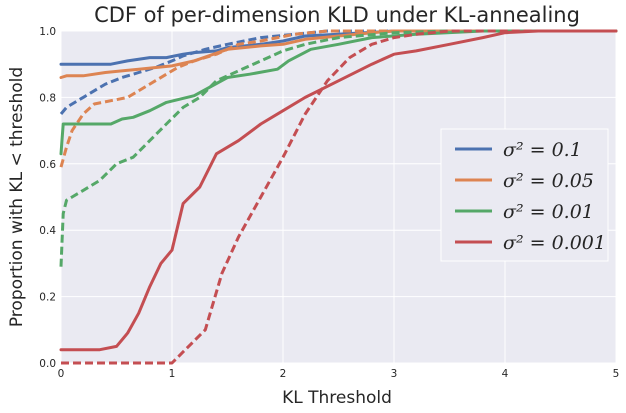 The image size is (626, 413). I want to click on x-tick-label: 1, so click(172, 374).